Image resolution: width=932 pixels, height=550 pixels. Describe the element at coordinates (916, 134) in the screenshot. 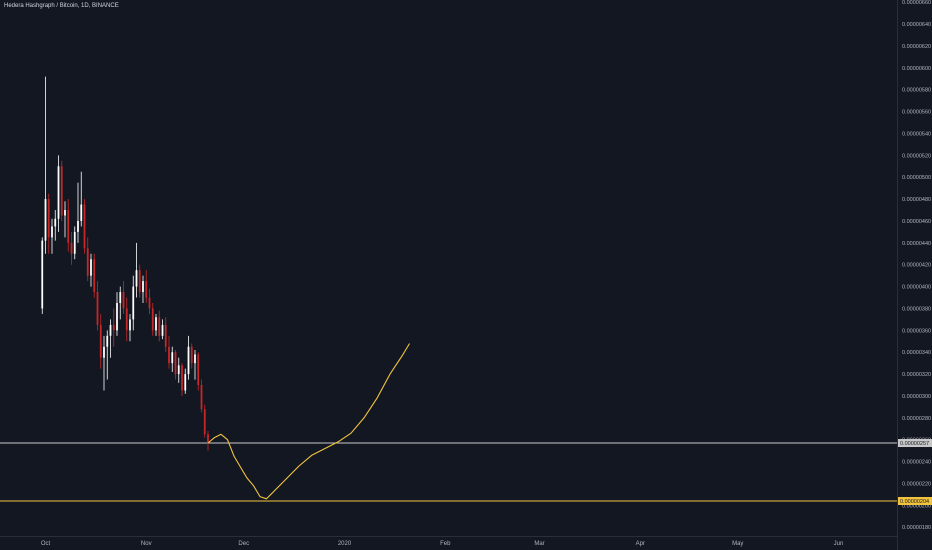

I see `y-tick-label: 0.00000540` at that location.